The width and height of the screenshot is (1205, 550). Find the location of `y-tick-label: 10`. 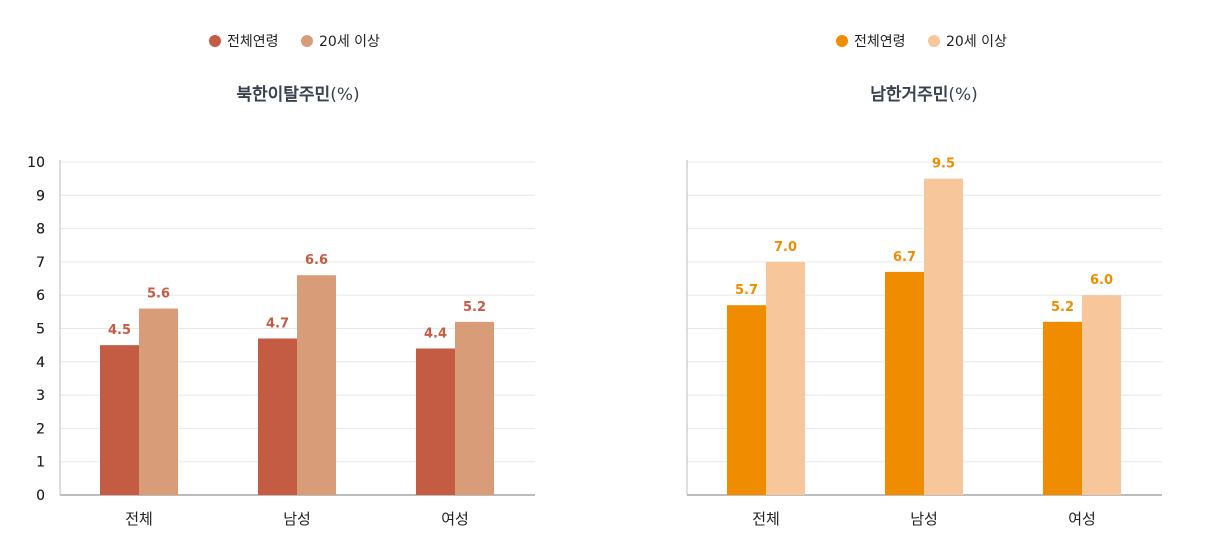

y-tick-label: 10 is located at coordinates (36, 163).